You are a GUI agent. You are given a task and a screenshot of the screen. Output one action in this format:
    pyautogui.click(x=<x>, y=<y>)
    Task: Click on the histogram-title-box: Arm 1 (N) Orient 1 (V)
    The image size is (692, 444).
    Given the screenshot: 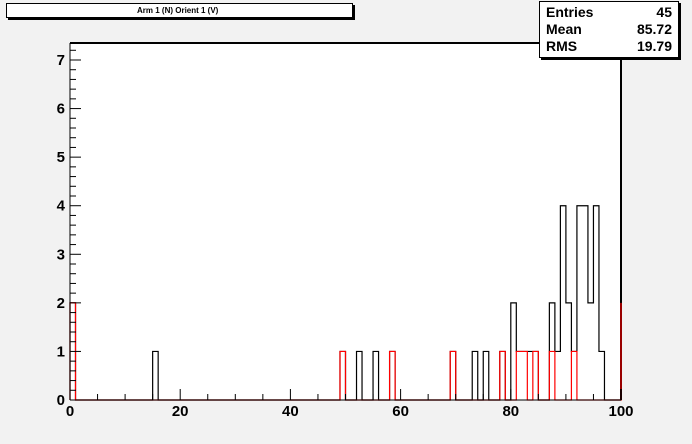 What is the action you would take?
    pyautogui.click(x=179, y=10)
    